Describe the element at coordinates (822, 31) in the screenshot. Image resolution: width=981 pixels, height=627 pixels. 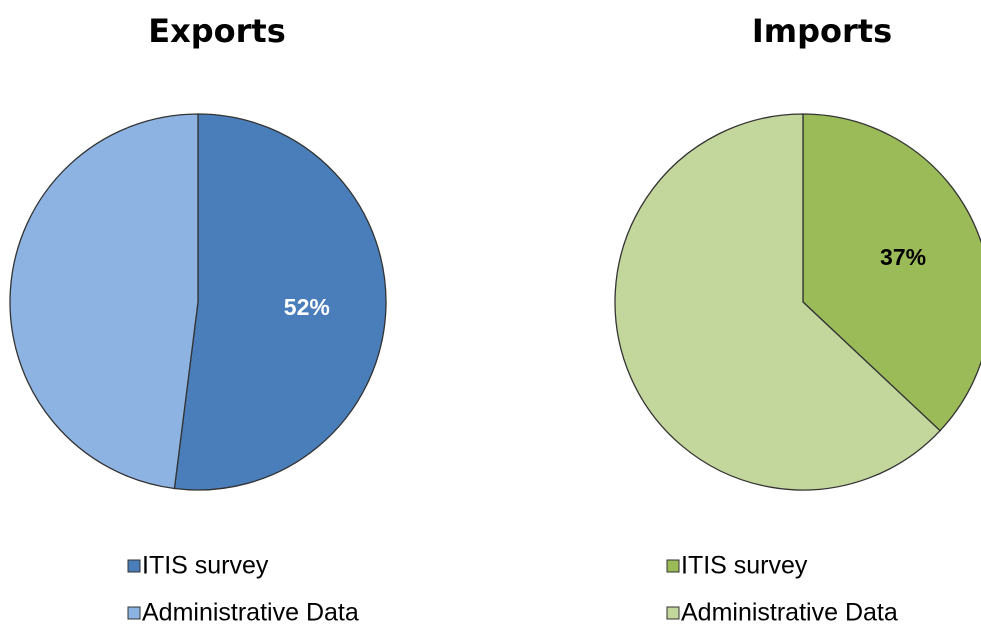
I see `chart-title: Imports` at that location.